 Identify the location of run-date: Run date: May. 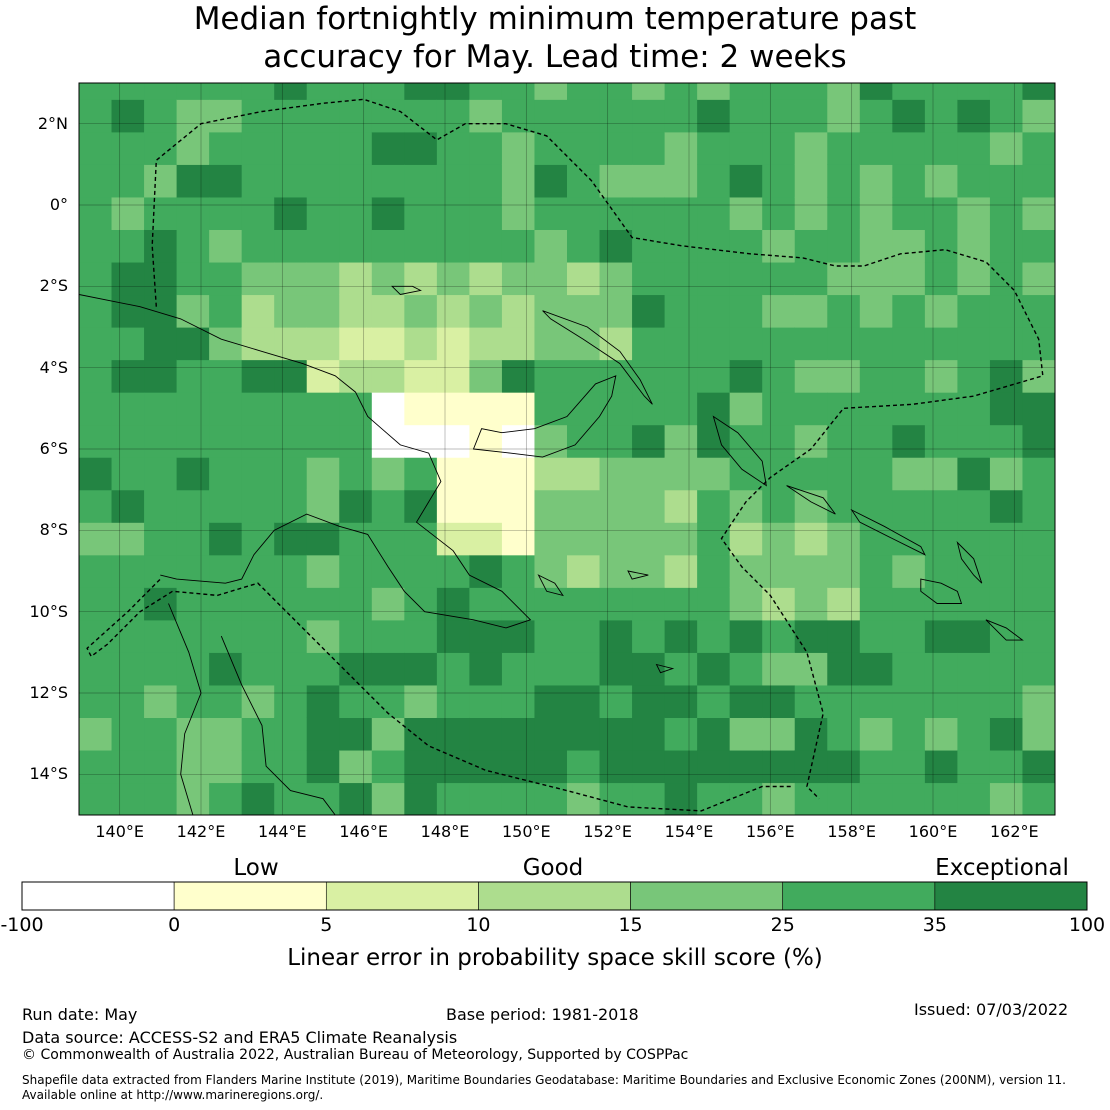
(80, 1014).